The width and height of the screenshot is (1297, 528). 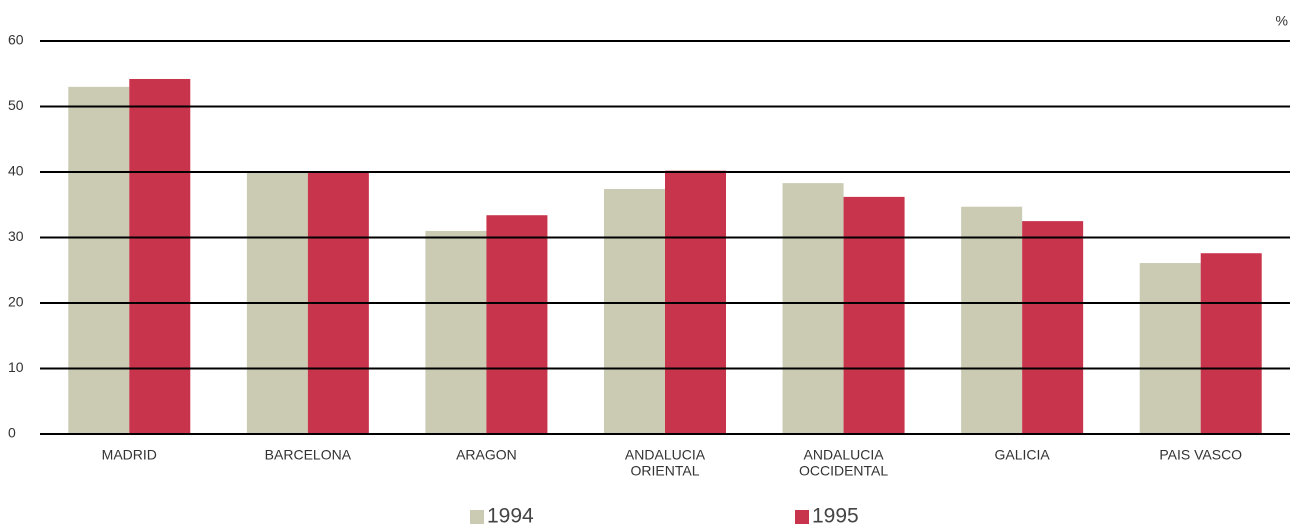 I want to click on x-tick-label: MADRID, so click(x=129, y=455).